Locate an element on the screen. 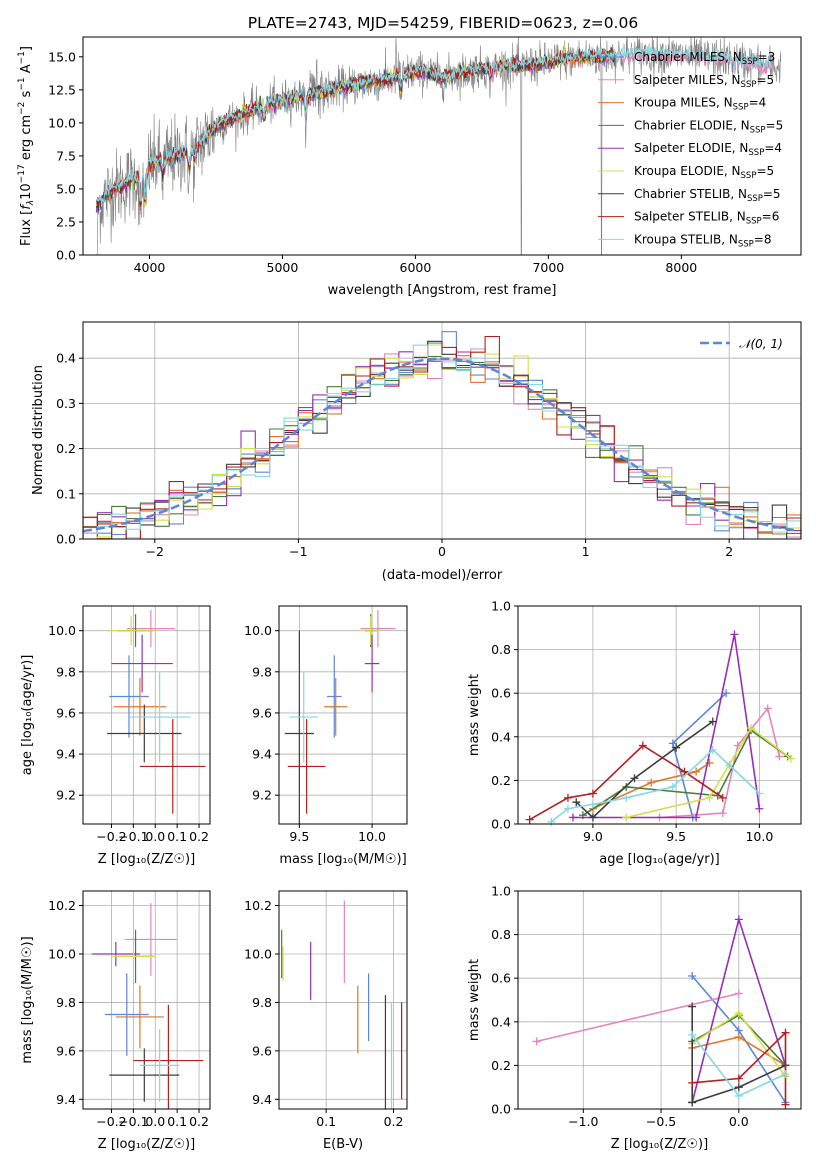 This screenshot has width=819, height=1170. residual-ytick-label: 0.4 is located at coordinates (66, 358).